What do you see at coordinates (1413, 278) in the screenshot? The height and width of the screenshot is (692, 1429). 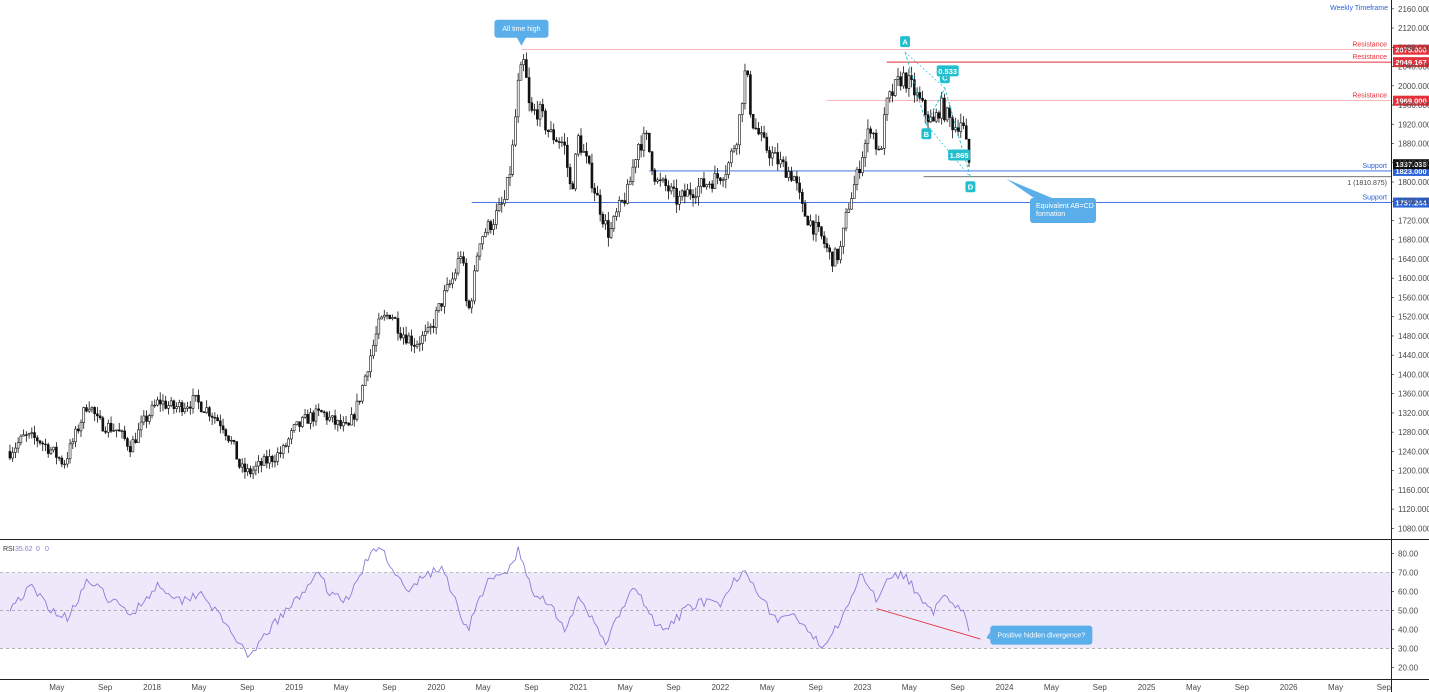 I see `price-tick-label: 1600.000` at bounding box center [1413, 278].